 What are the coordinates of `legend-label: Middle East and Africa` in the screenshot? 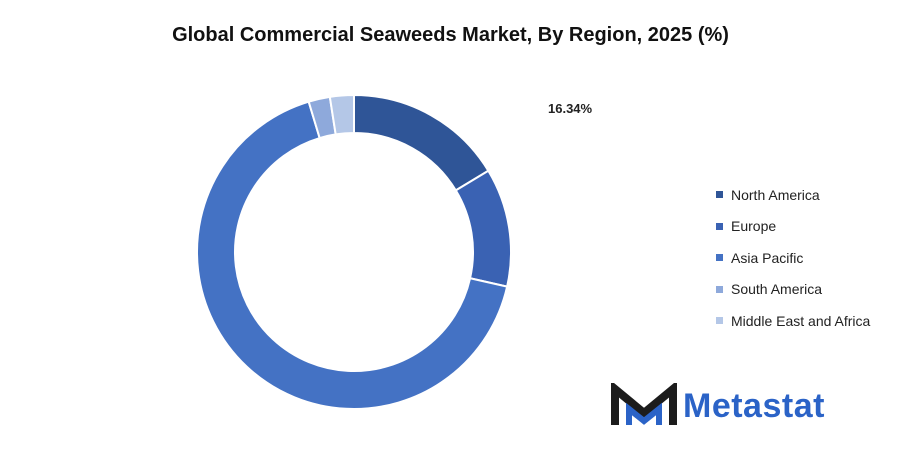 It's located at (801, 320).